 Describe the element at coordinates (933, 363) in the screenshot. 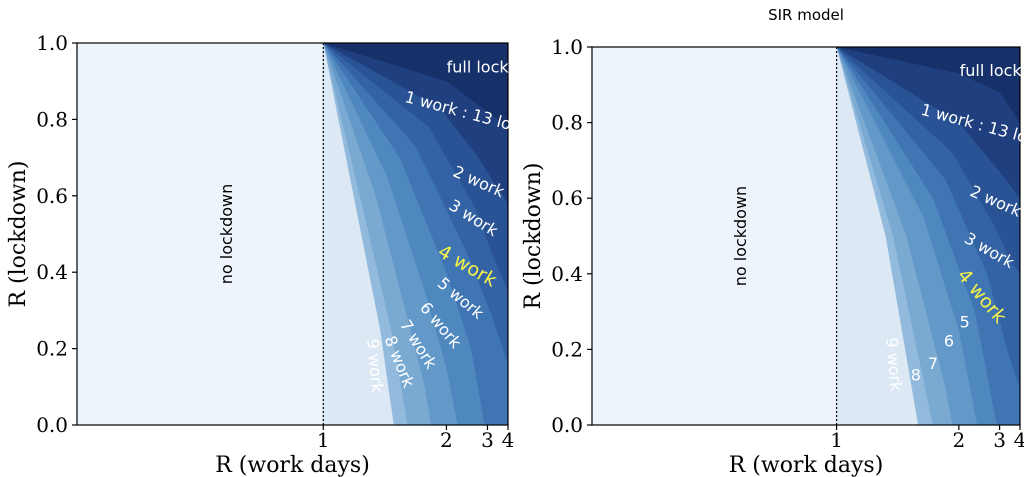

I see `region-label: 7` at that location.